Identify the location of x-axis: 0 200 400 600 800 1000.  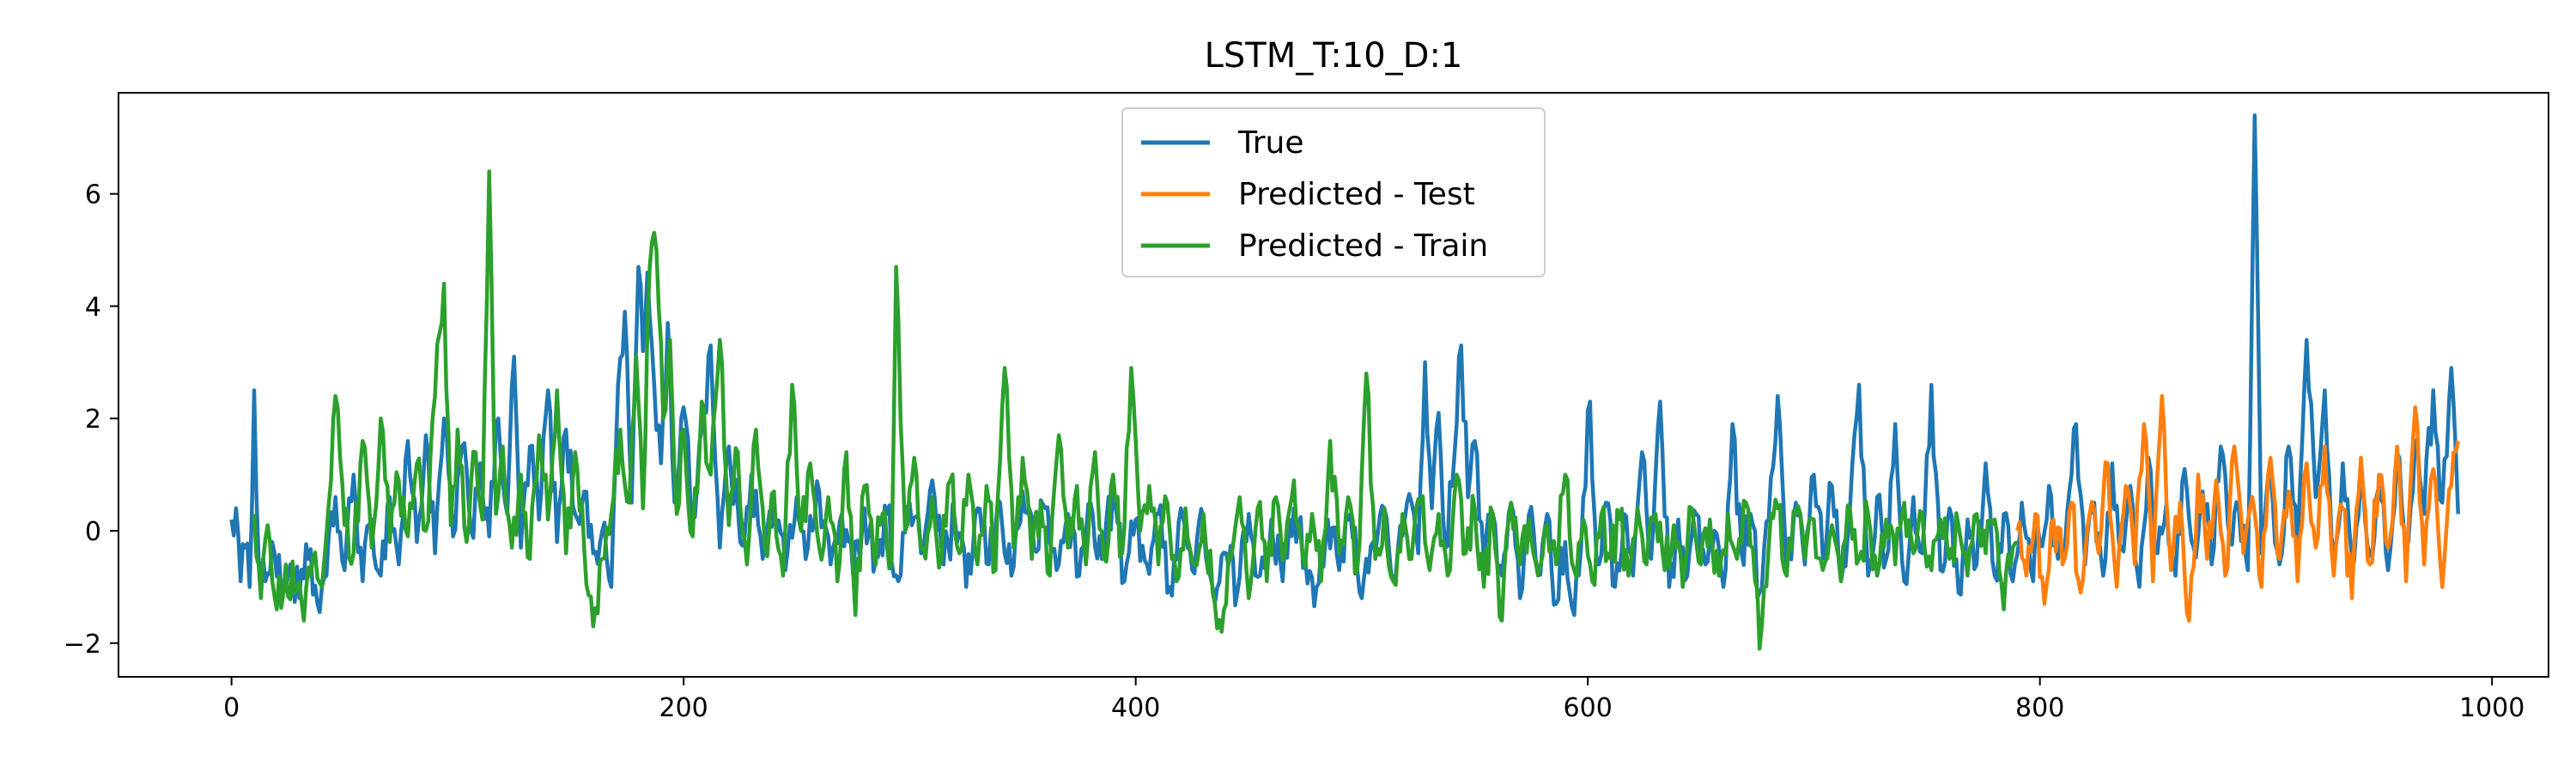
(1374, 700).